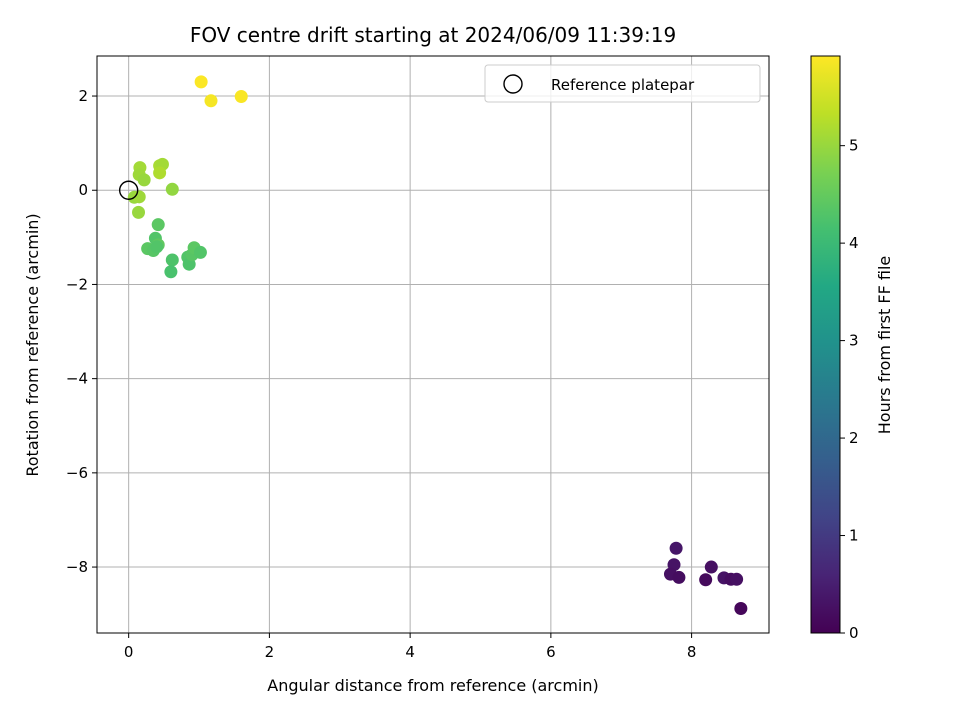 Image resolution: width=960 pixels, height=720 pixels. Describe the element at coordinates (129, 652) in the screenshot. I see `x-tick-label: 0` at that location.